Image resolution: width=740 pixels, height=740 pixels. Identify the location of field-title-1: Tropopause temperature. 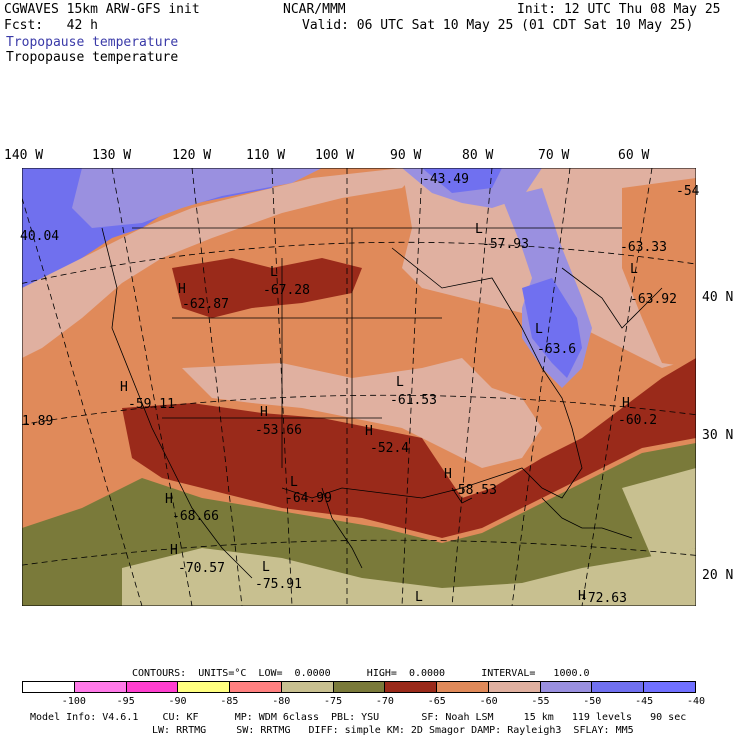
(92, 42).